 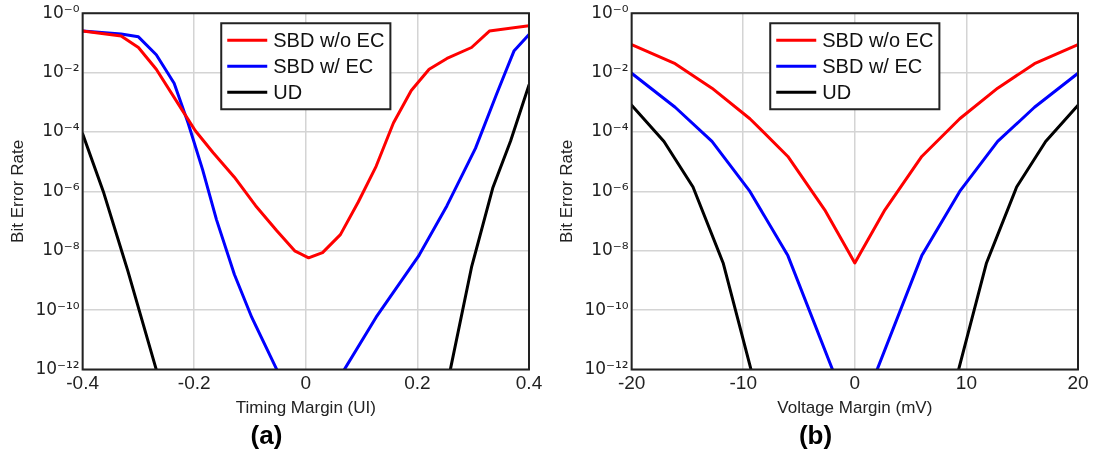 What do you see at coordinates (855, 408) in the screenshot?
I see `x-axis-title: Voltage Margin (mV)` at bounding box center [855, 408].